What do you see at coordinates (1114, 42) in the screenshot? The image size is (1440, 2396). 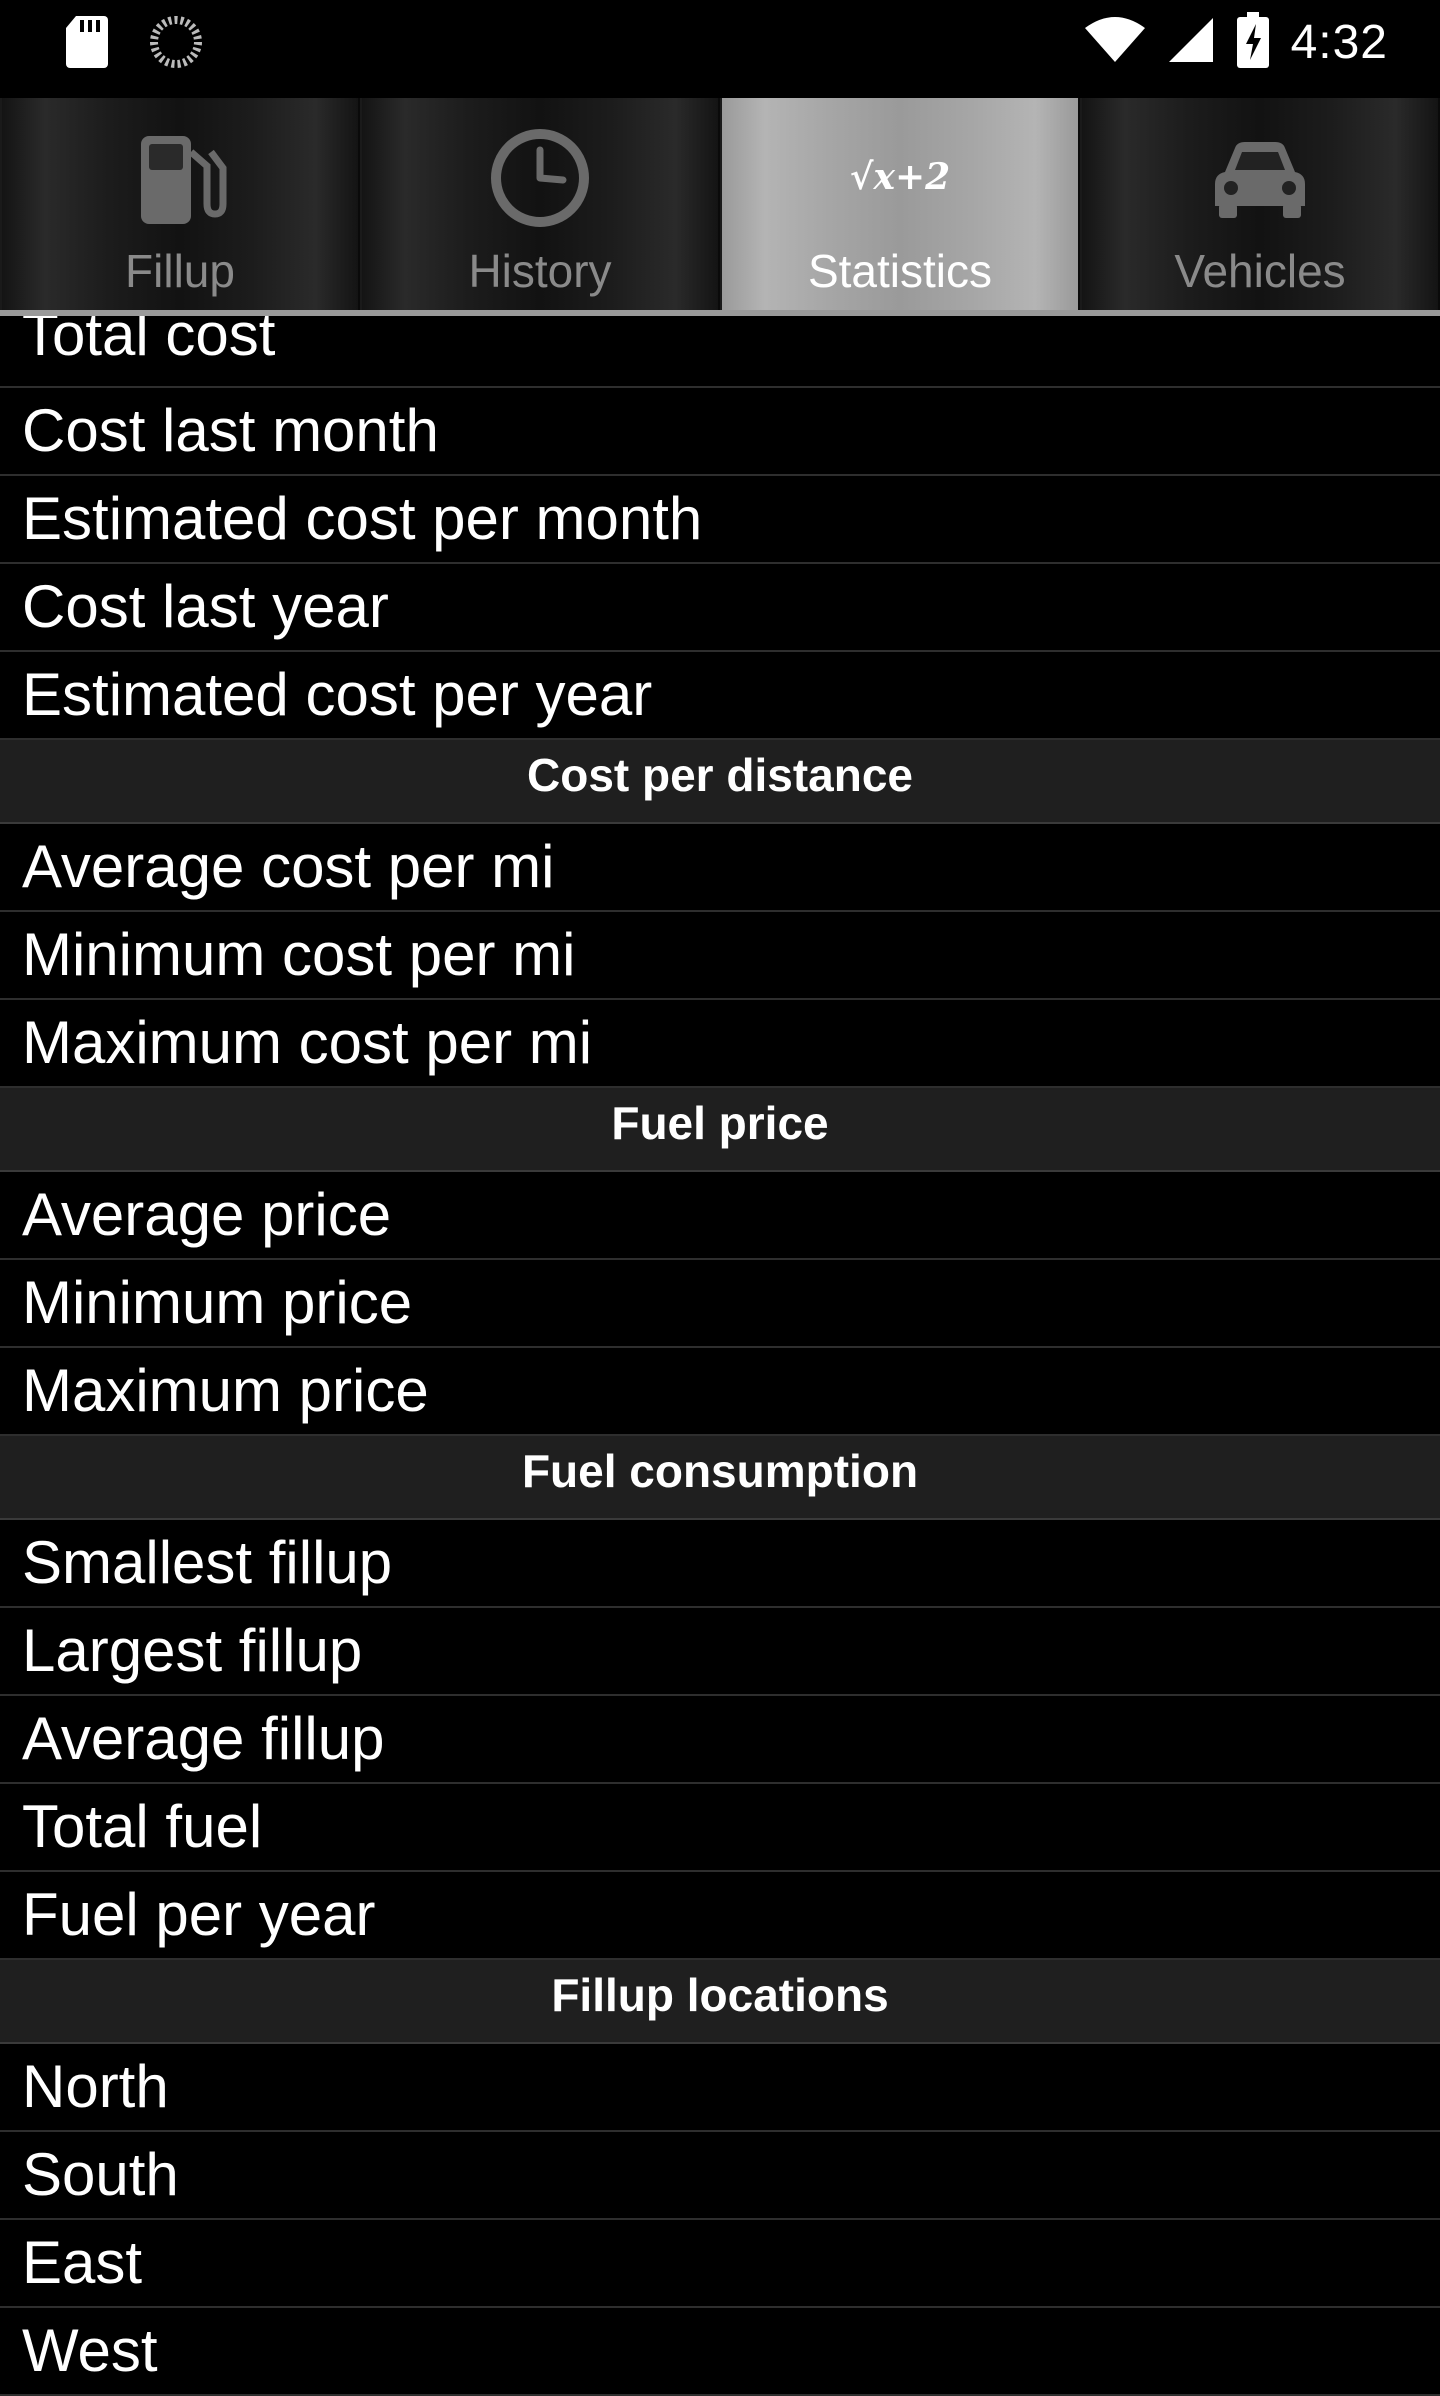 I see `wifi-icon` at bounding box center [1114, 42].